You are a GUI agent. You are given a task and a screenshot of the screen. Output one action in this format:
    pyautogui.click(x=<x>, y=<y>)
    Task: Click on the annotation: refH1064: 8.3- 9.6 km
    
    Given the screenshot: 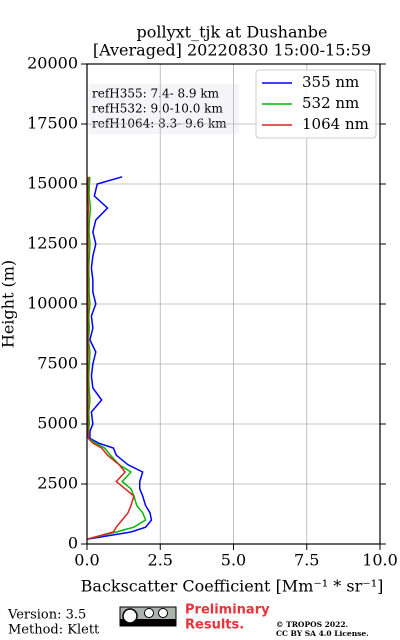 What is the action you would take?
    pyautogui.click(x=159, y=124)
    